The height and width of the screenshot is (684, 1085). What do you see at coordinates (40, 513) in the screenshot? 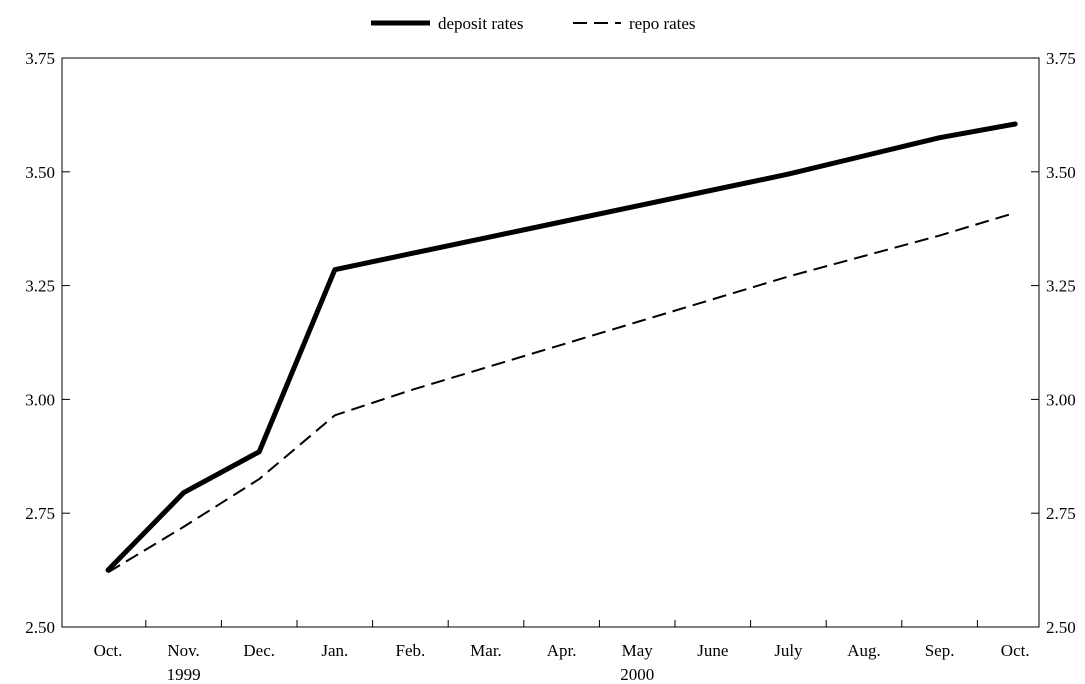
I see `y-tick-label-left: 2.75` at bounding box center [40, 513].